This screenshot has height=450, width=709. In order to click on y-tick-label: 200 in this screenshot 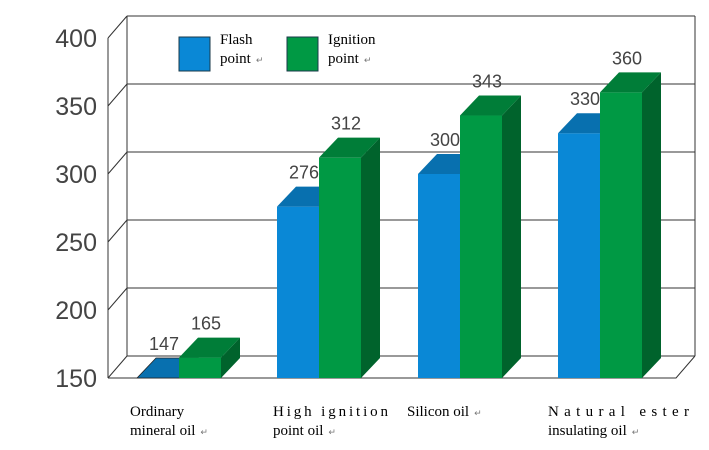, I will do `click(76, 311)`.